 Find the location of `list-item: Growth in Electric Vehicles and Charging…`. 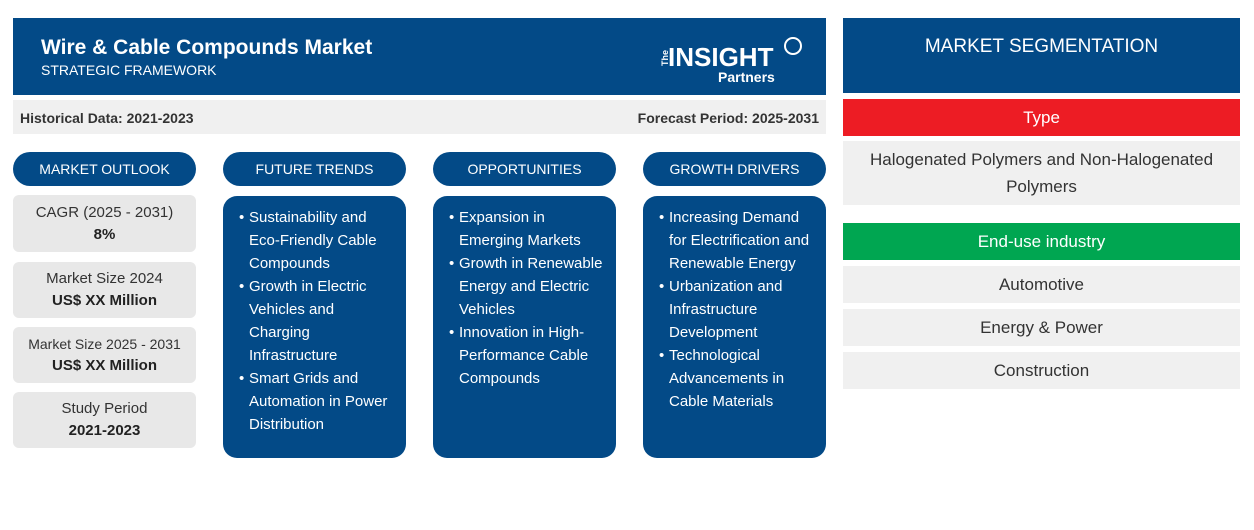

list-item: Growth in Electric Vehicles and Charging… is located at coordinates (317, 321).